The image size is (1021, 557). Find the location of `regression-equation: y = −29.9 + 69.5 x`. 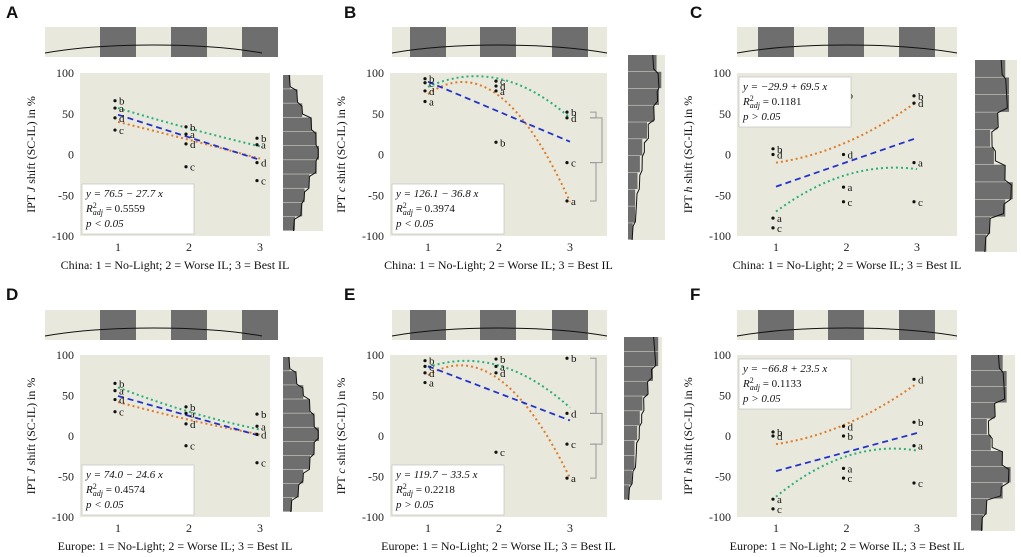

regression-equation: y = −29.9 + 69.5 x is located at coordinates (784, 87).